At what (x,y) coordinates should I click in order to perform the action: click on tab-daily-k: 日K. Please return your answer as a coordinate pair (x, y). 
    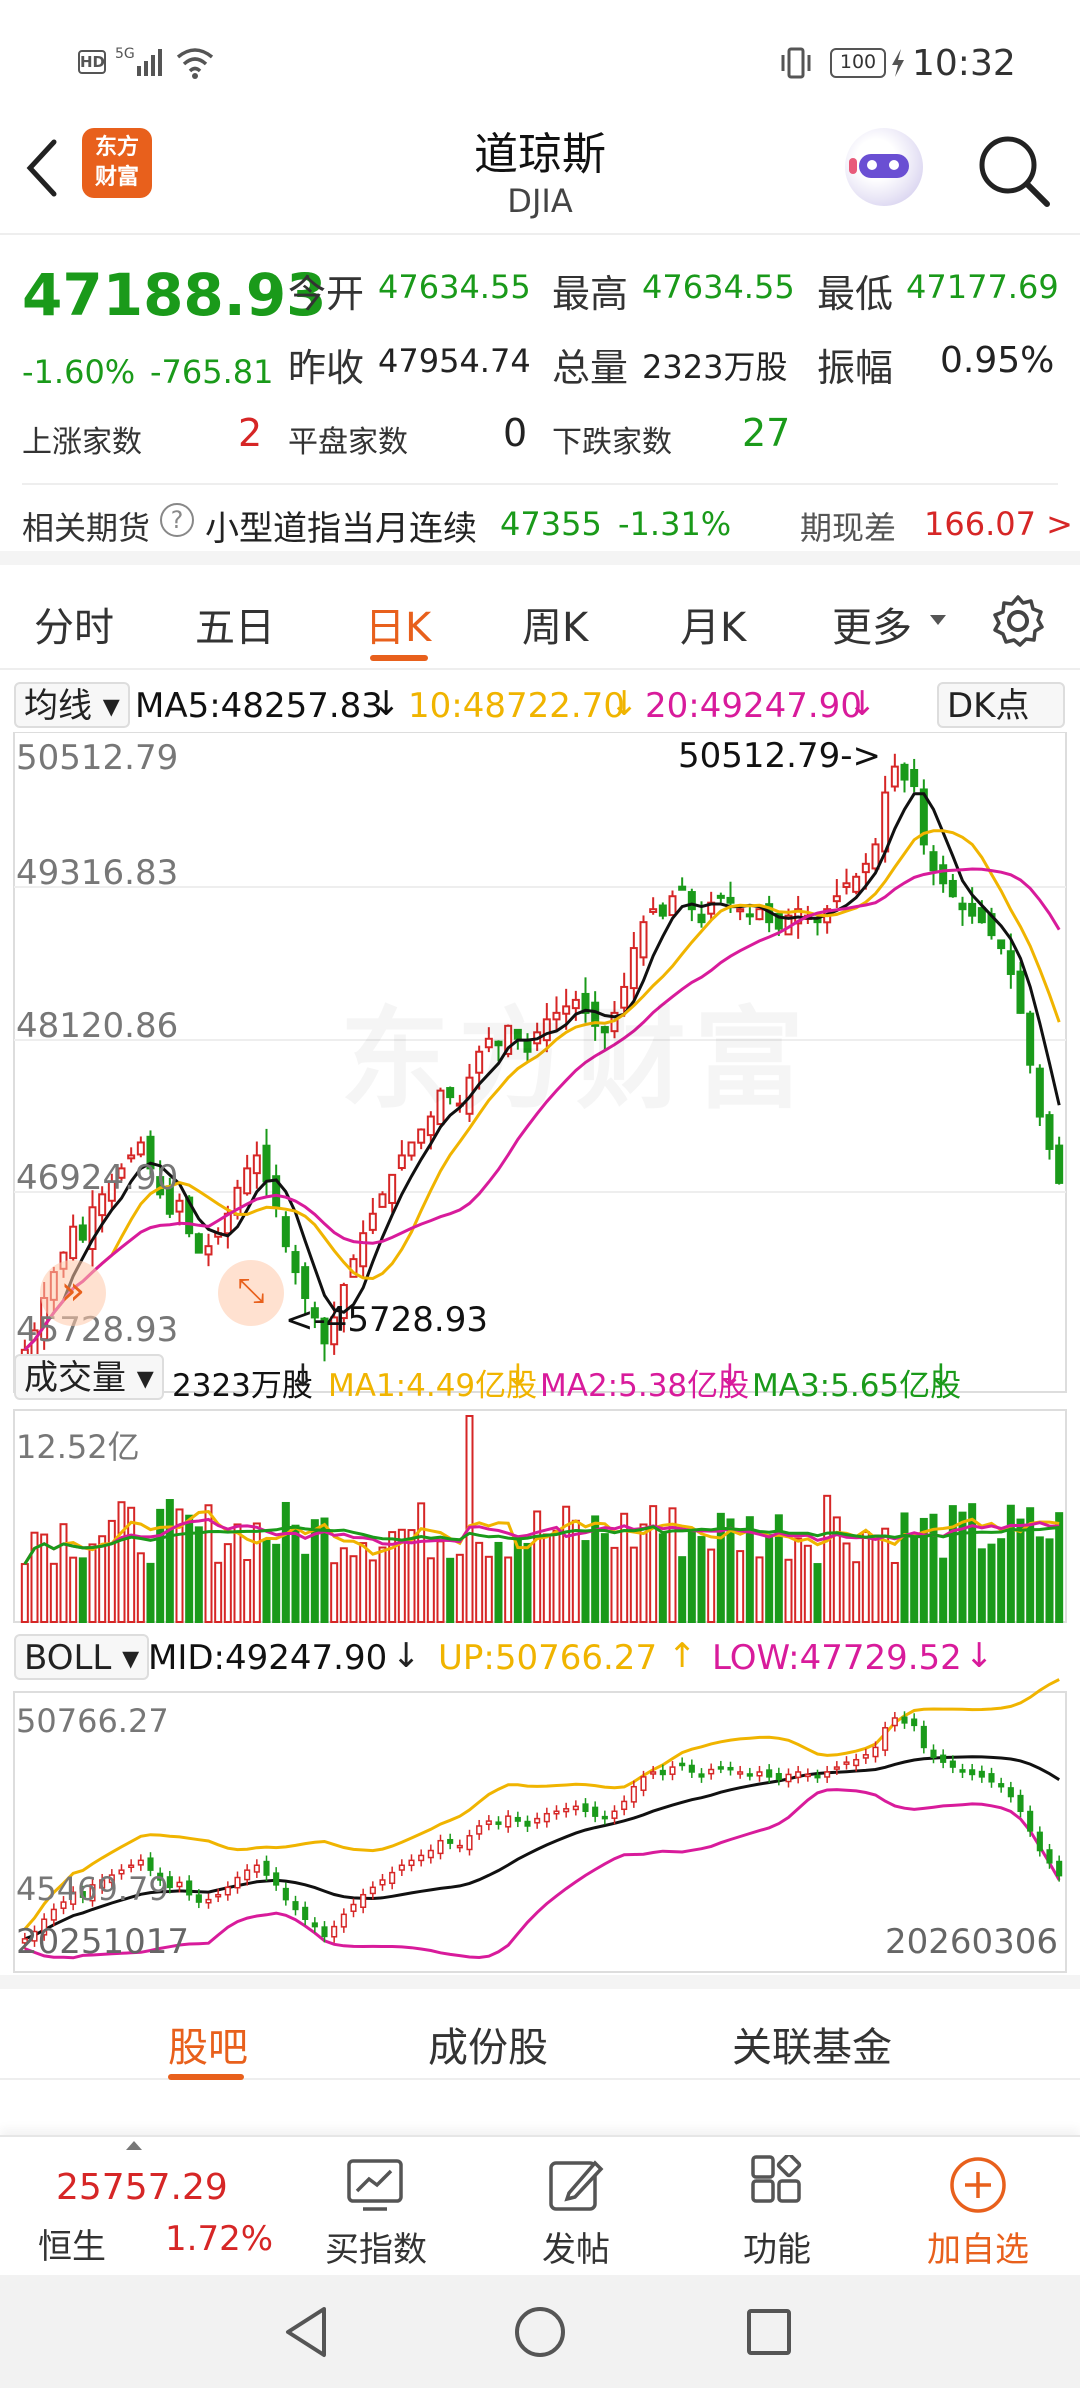
    Looking at the image, I should click on (398, 628).